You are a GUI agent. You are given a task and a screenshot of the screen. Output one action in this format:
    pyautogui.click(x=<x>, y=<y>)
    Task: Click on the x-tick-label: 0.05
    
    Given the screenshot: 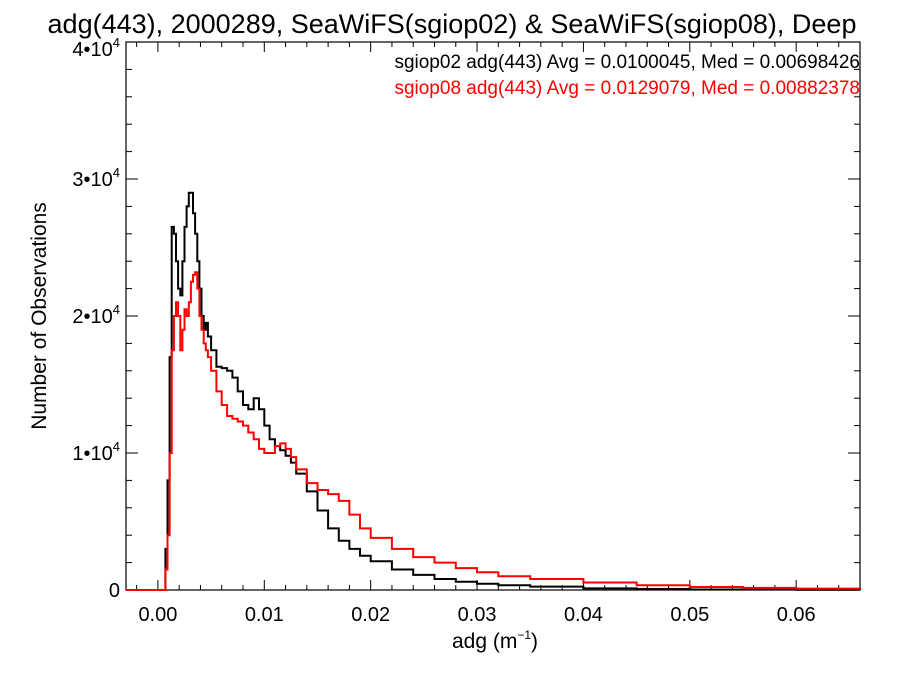 What is the action you would take?
    pyautogui.click(x=689, y=615)
    